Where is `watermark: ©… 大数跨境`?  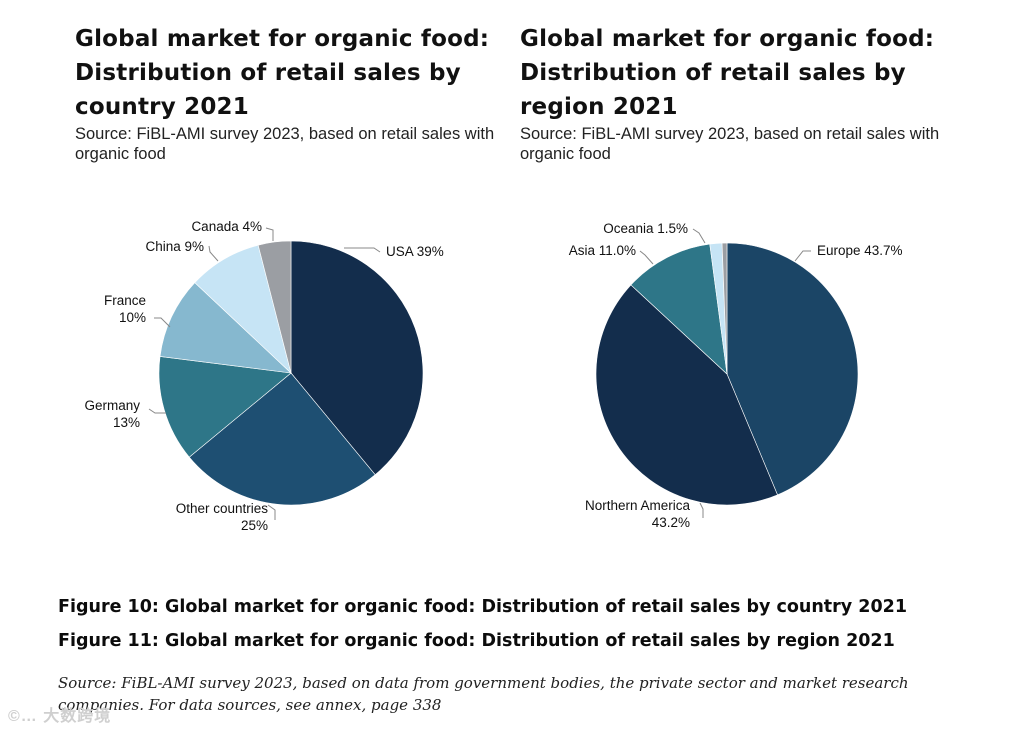 watermark: ©… 大数跨境 is located at coordinates (60, 716).